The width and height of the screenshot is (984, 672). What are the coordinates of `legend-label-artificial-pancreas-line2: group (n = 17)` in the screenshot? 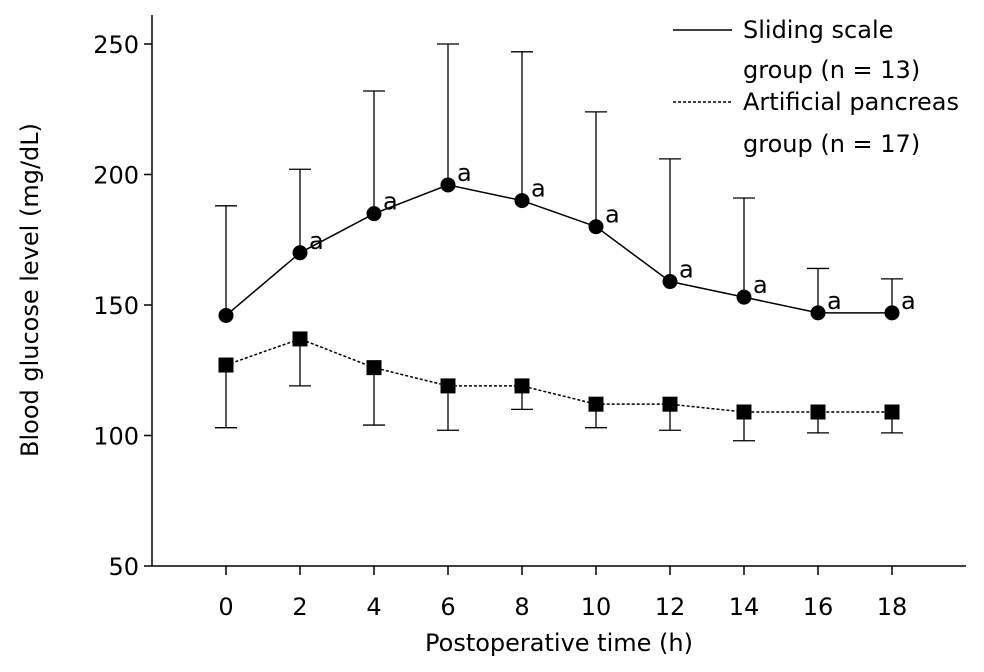 It's located at (831, 144).